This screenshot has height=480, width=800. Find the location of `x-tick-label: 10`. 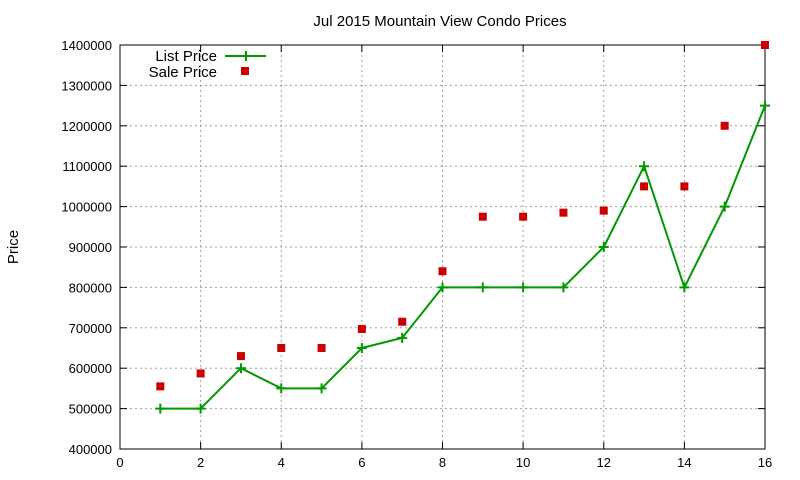

x-tick-label: 10 is located at coordinates (523, 462).